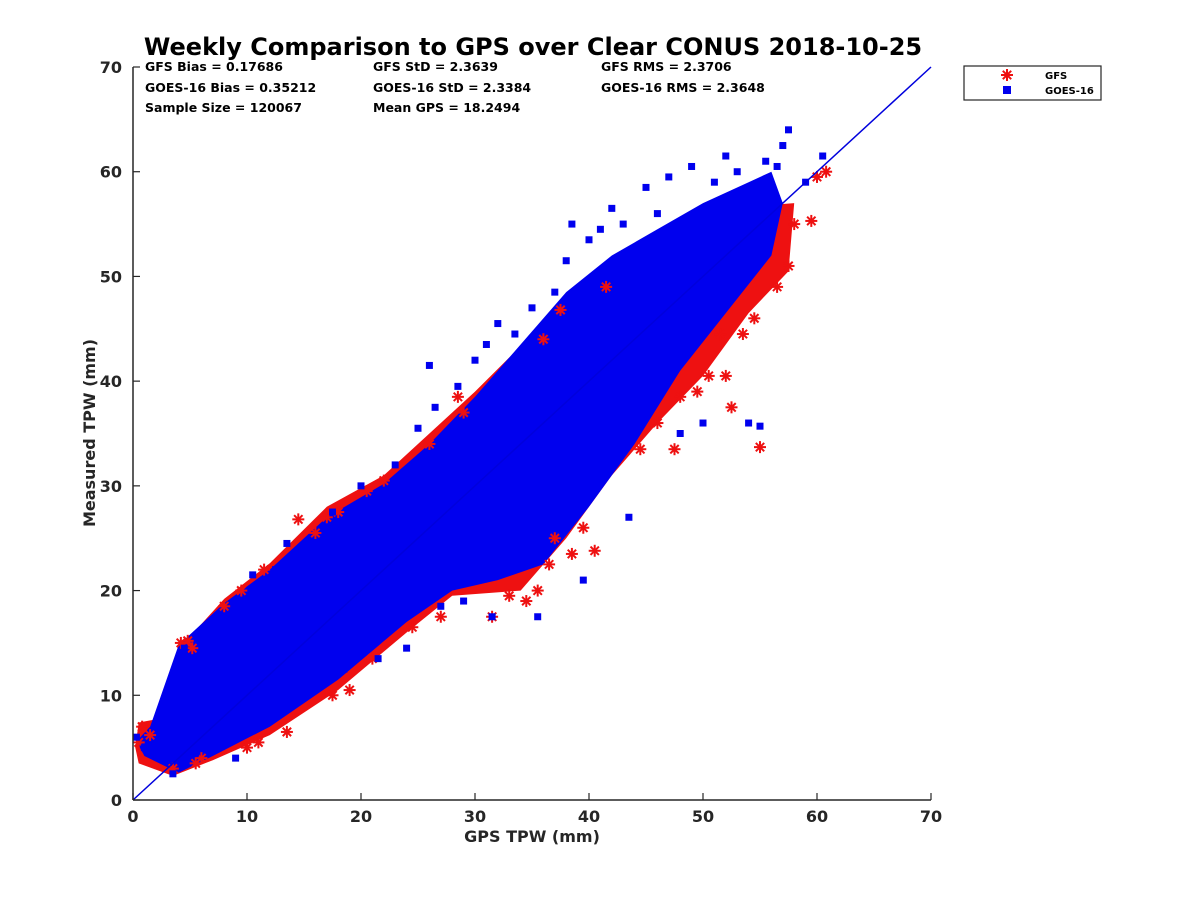 The height and width of the screenshot is (900, 1200). What do you see at coordinates (230, 87) in the screenshot?
I see `stat-goes-bias: GOES-16 Bias = 0.35212` at bounding box center [230, 87].